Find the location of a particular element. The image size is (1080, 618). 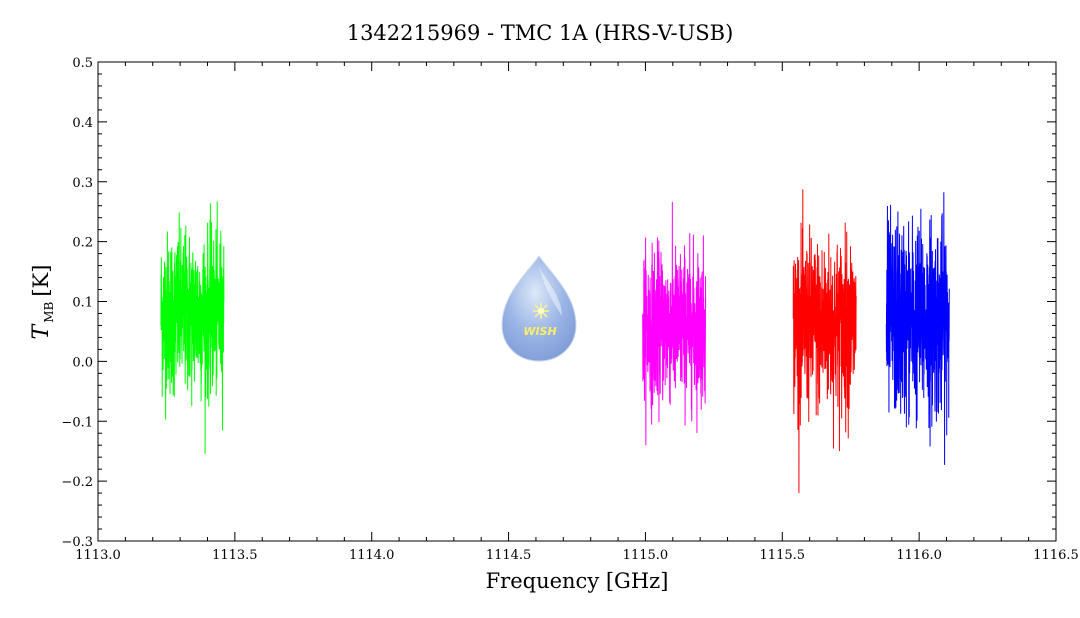

x-tick-label: 1116.0 is located at coordinates (919, 555).